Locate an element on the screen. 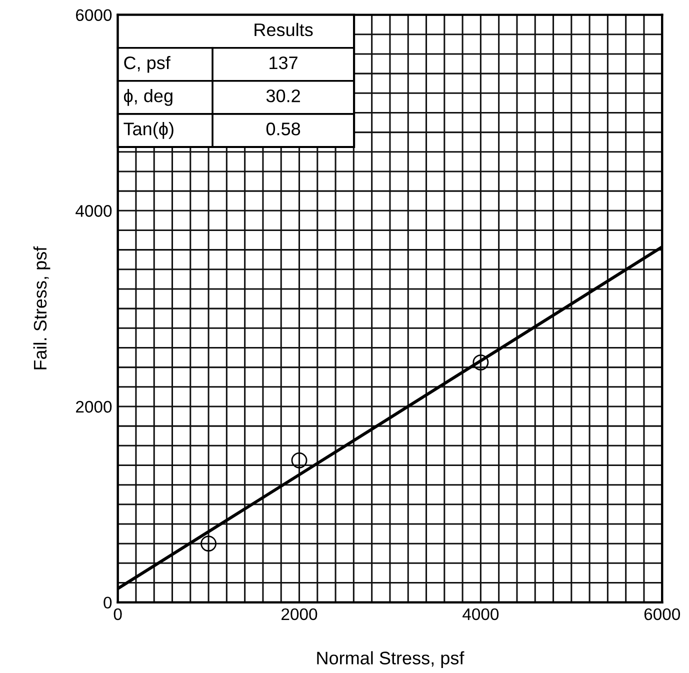 The image size is (689, 673). annotation: 30.2 is located at coordinates (283, 95).